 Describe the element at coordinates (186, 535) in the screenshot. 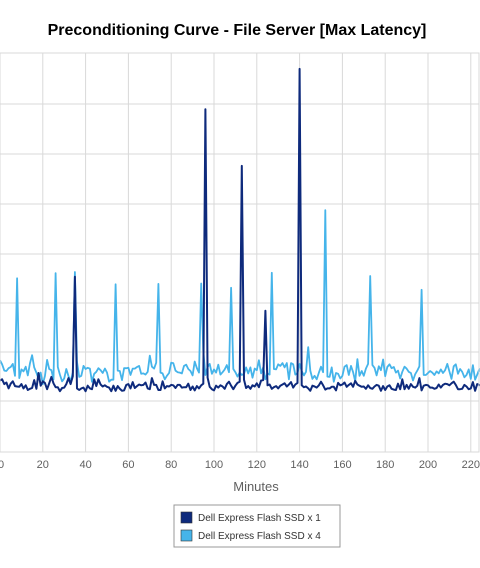

I see `legend-swatch-ssd-x4` at that location.